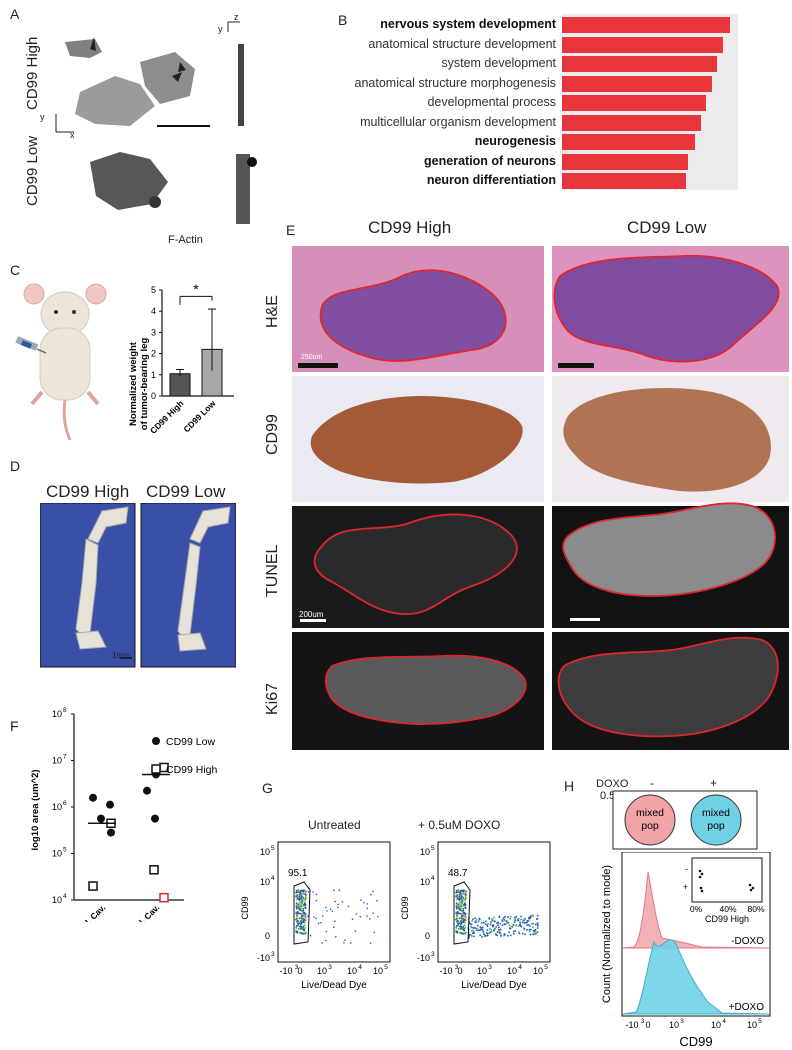 The width and height of the screenshot is (792, 1050). I want to click on panel-c-ylabel-line1: Normalized weight, so click(133, 383).